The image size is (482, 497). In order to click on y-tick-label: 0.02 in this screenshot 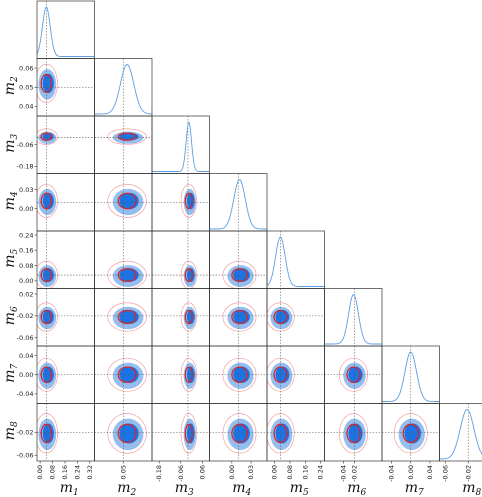, I will do `click(26, 294)`.